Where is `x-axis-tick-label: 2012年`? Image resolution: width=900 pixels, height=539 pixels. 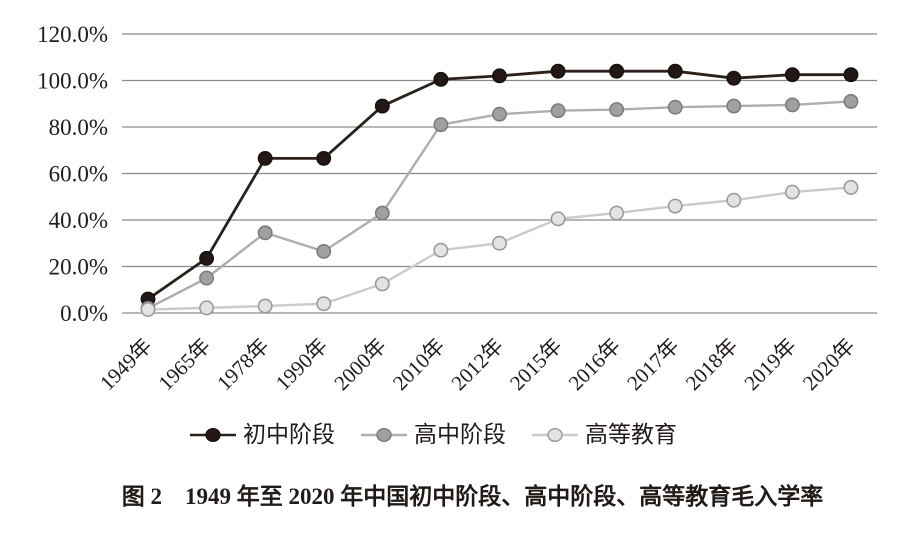 x-axis-tick-label: 2012年 is located at coordinates (477, 365).